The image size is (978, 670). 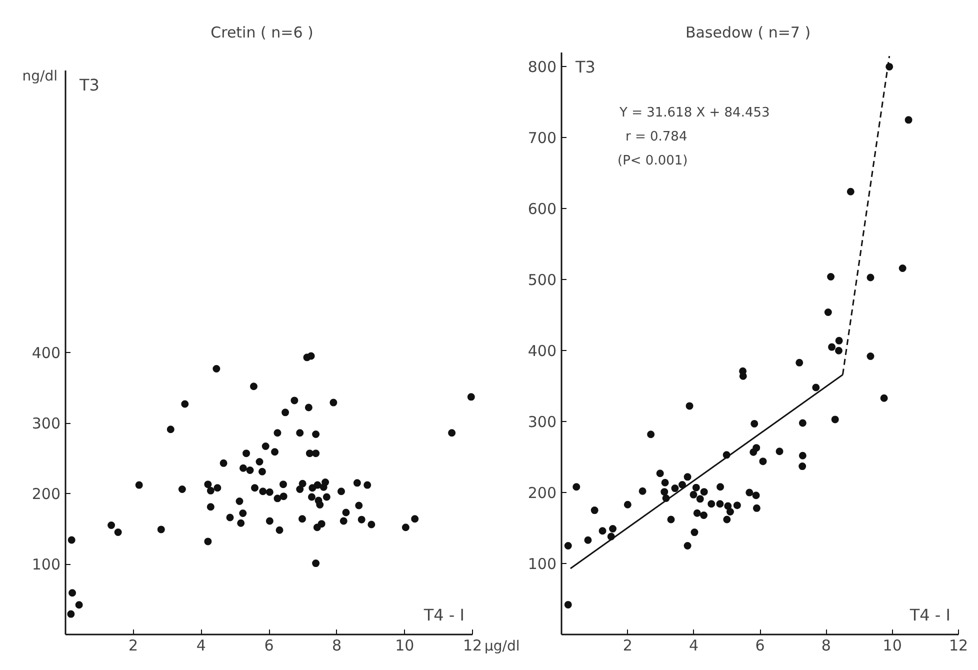 What do you see at coordinates (657, 137) in the screenshot?
I see `annotation: r = 0.784` at bounding box center [657, 137].